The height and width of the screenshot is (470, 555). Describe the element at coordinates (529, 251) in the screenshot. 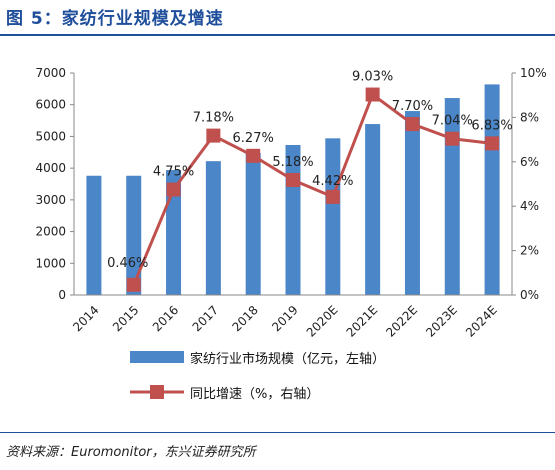

I see `y-right-tick-label: 2%` at that location.